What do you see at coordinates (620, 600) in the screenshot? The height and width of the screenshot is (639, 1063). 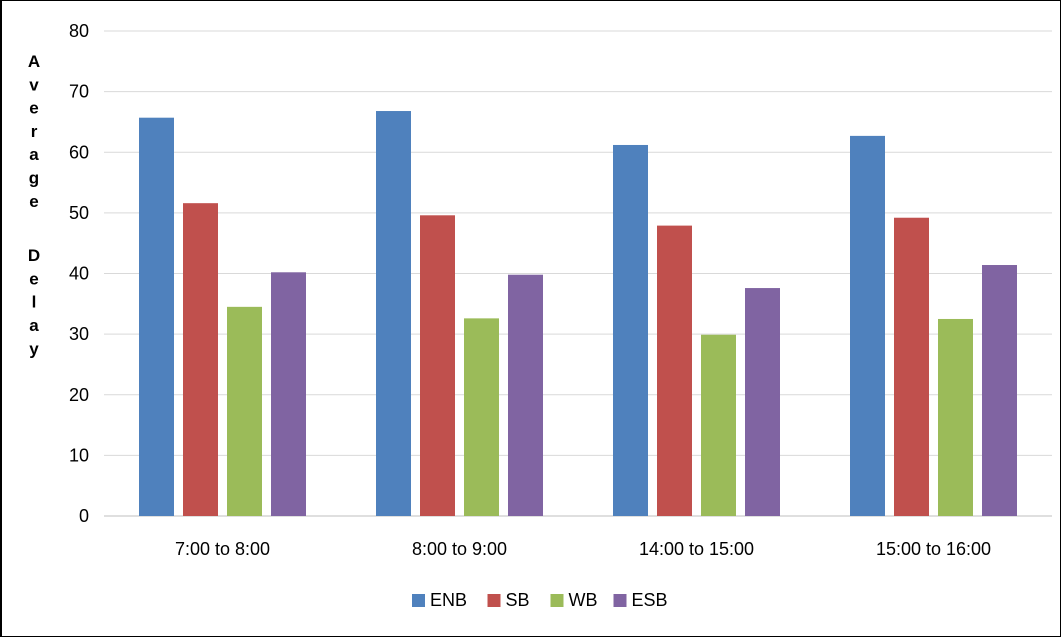 I see `legend-swatch-esb` at bounding box center [620, 600].